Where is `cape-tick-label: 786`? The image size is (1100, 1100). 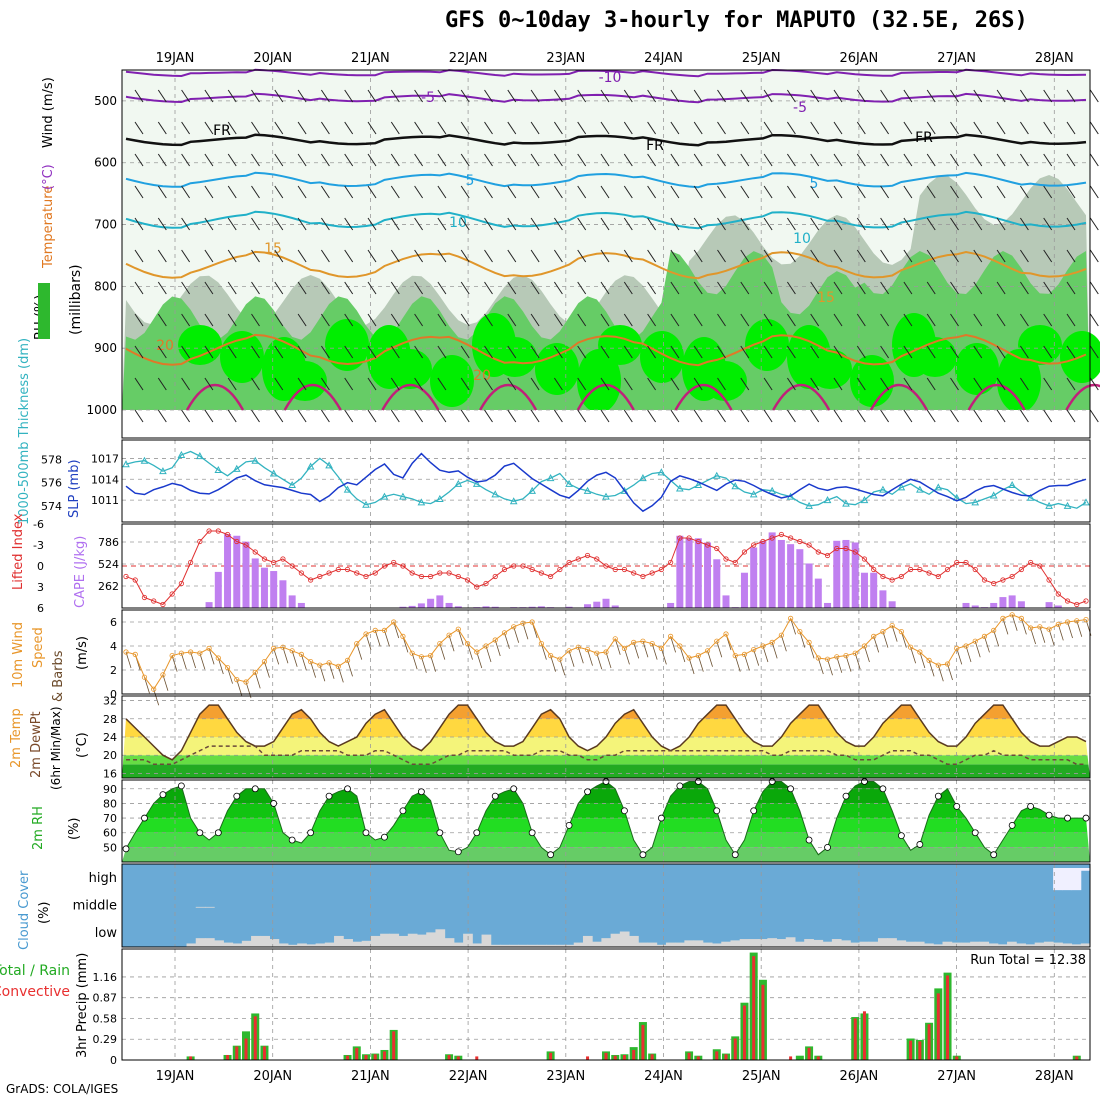 cape-tick-label: 786 is located at coordinates (108, 542).